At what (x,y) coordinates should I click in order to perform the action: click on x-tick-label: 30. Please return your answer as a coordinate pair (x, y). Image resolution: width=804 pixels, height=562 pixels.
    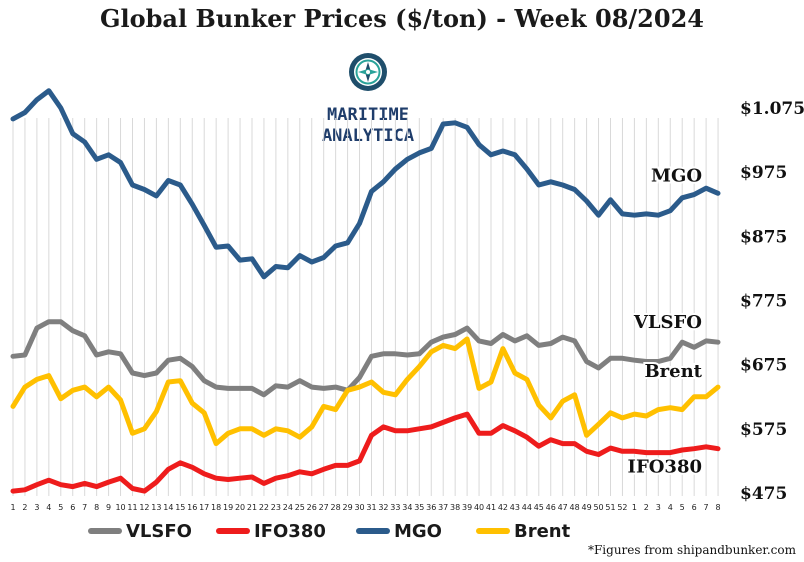
    Looking at the image, I should click on (359, 507).